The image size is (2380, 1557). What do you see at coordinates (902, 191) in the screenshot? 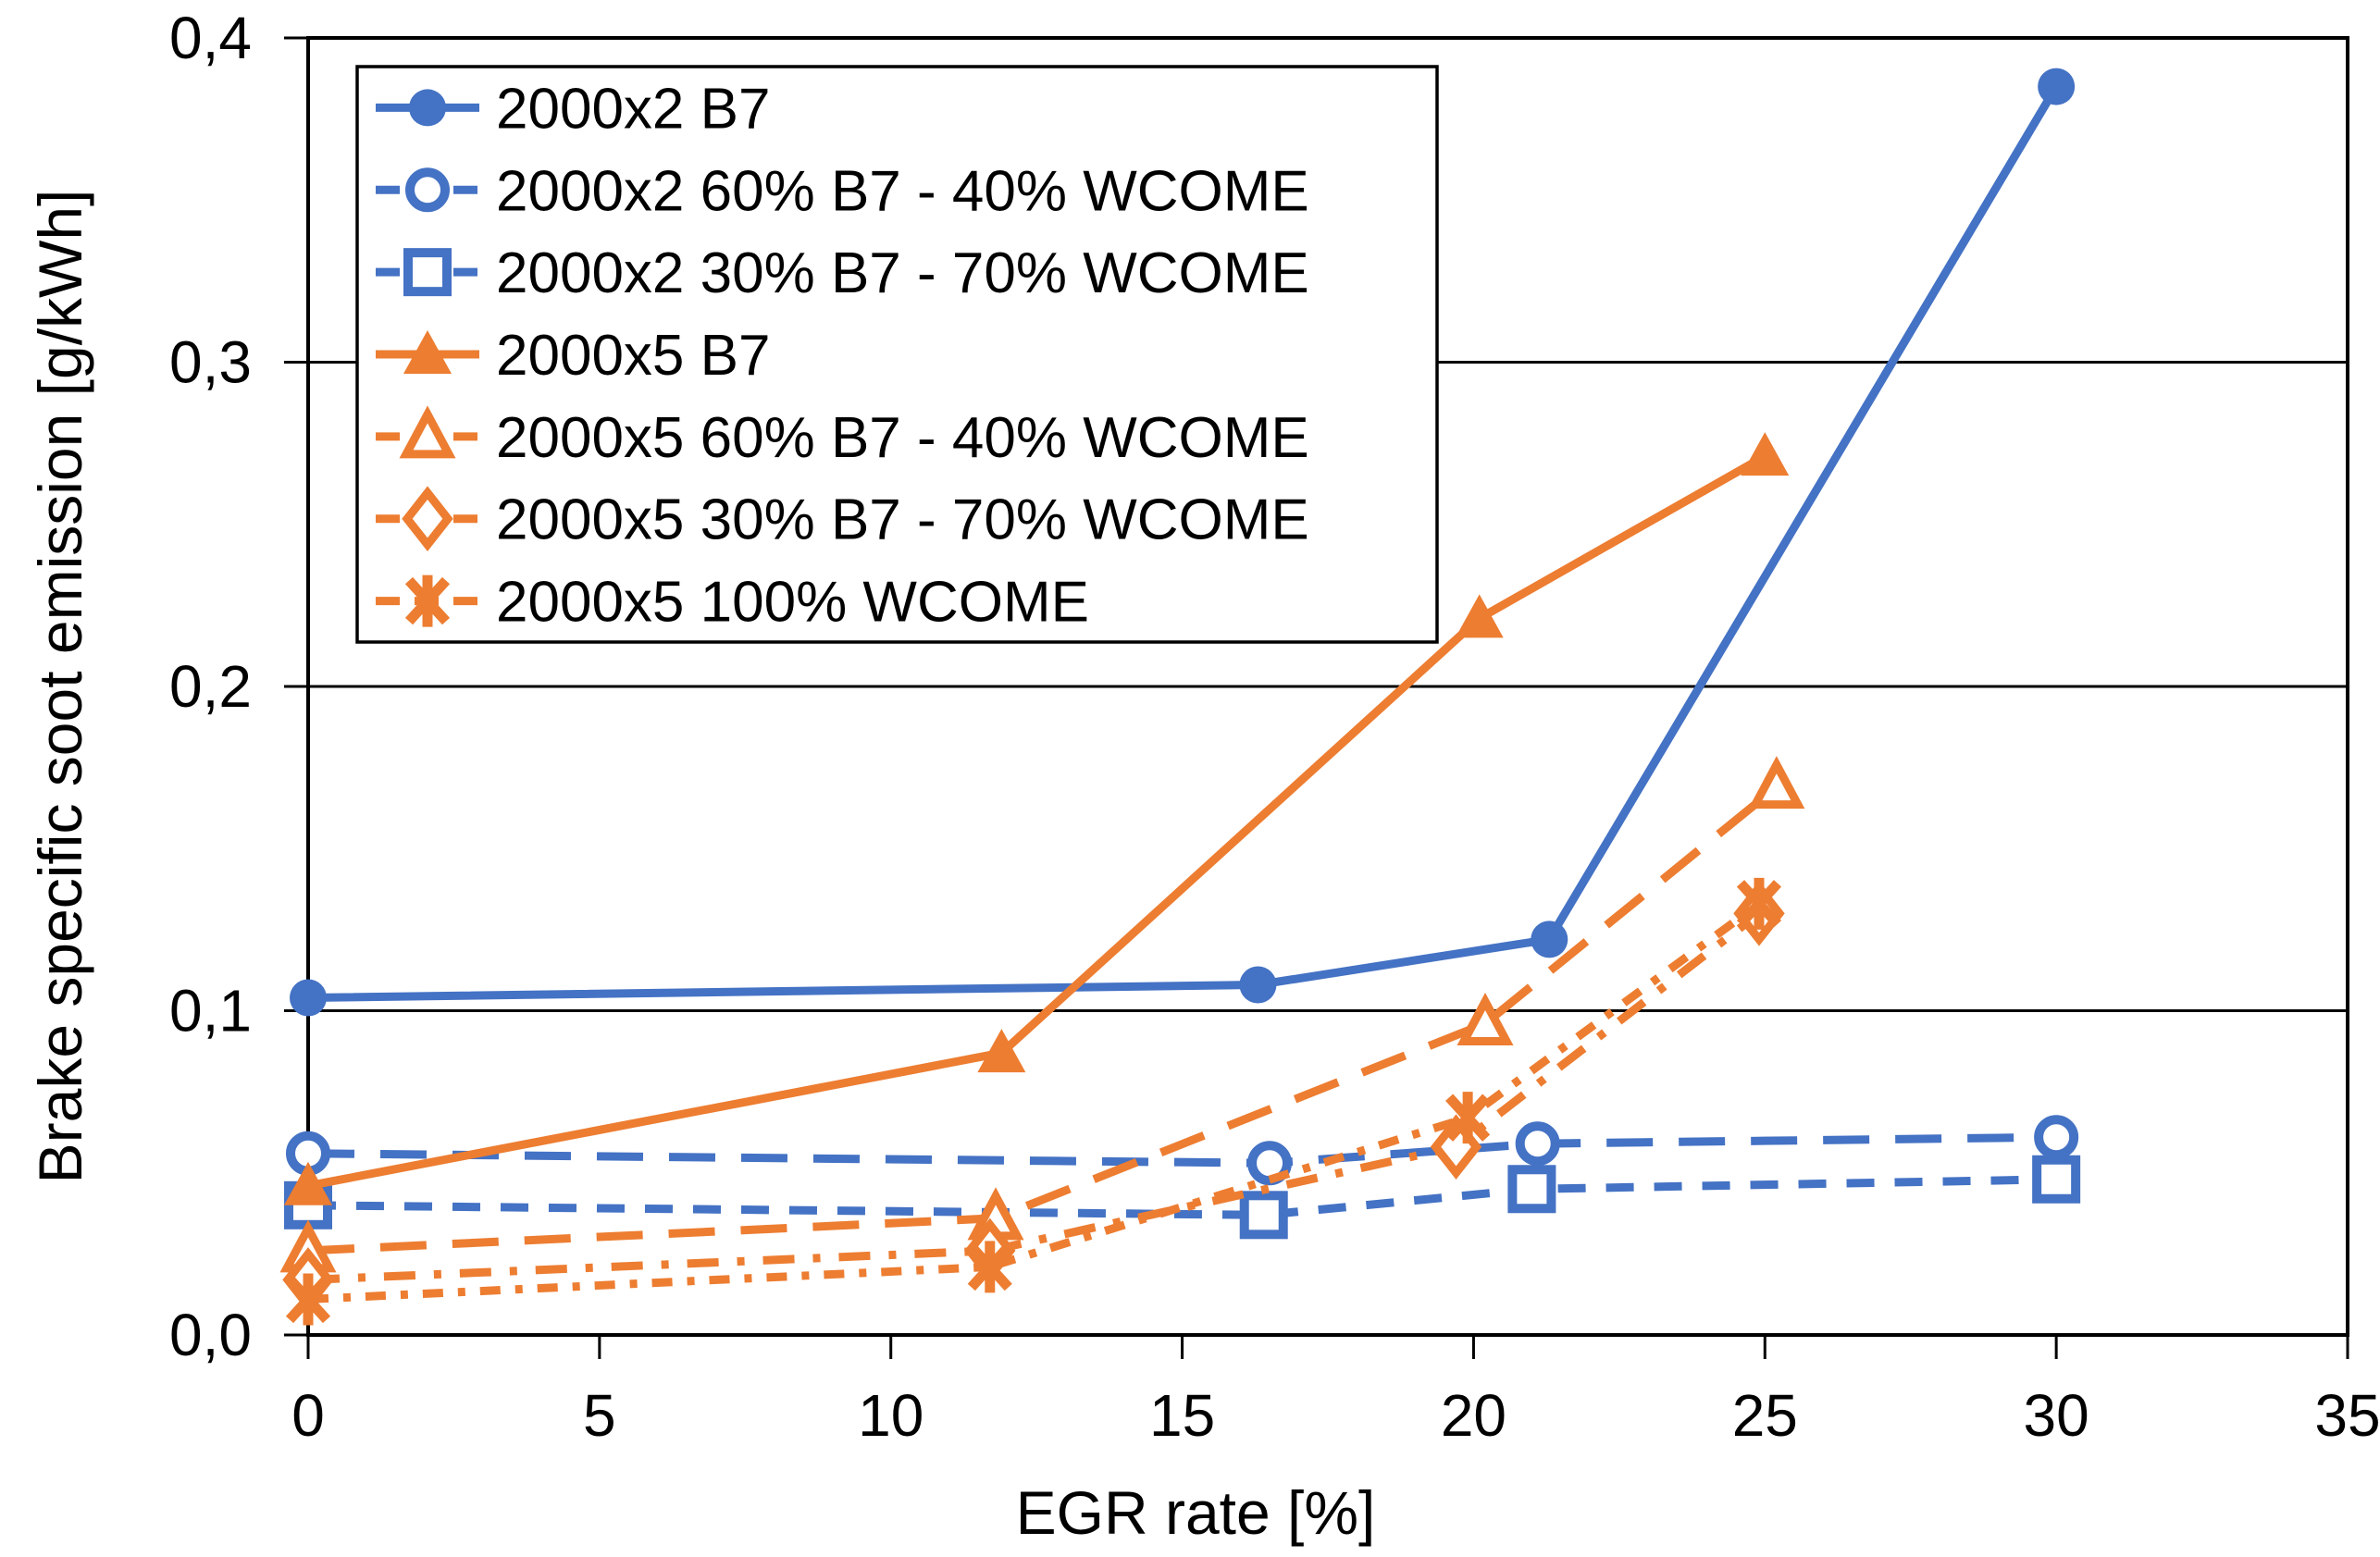
I see `legend-entry-label: 2000x2 60% B7 - 40% WCOME` at bounding box center [902, 191].